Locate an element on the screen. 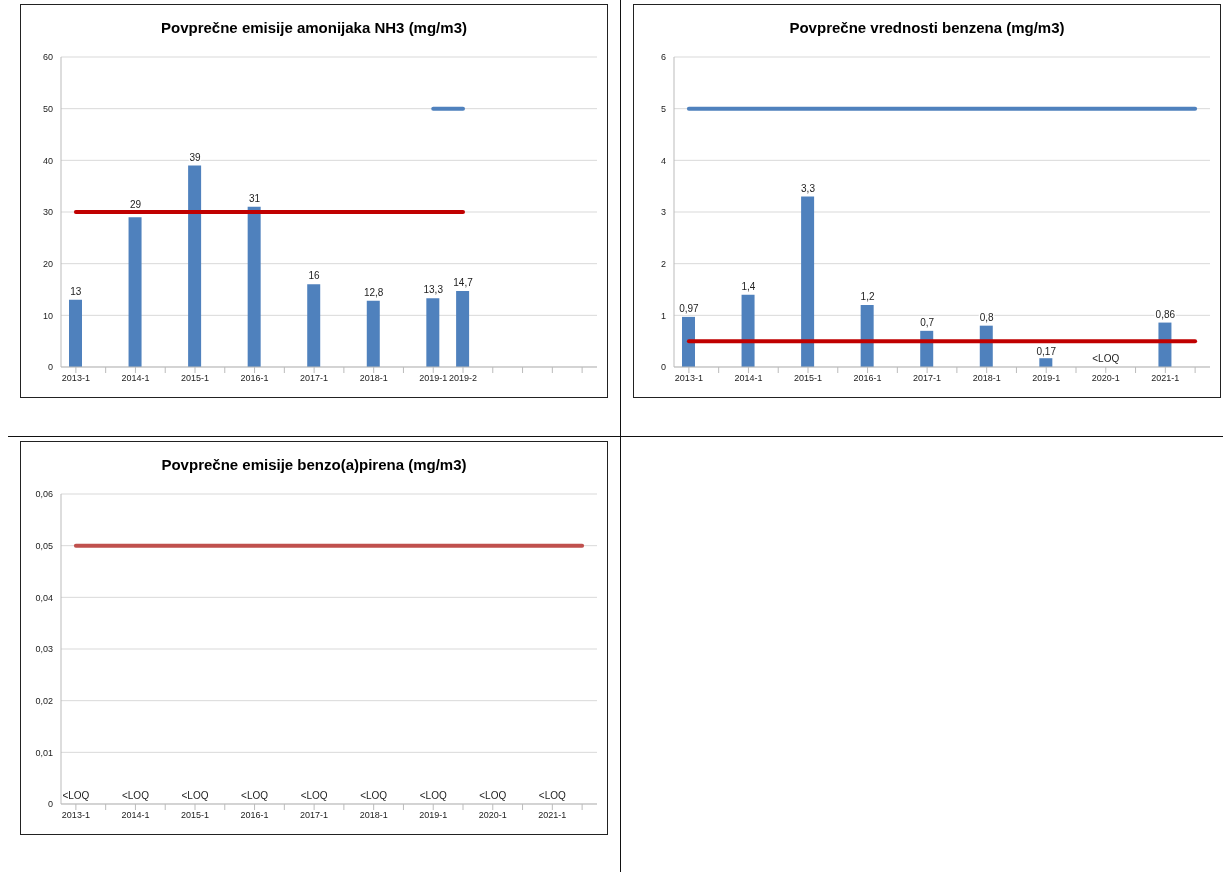  y-tick-label: 5 is located at coordinates (663, 108).